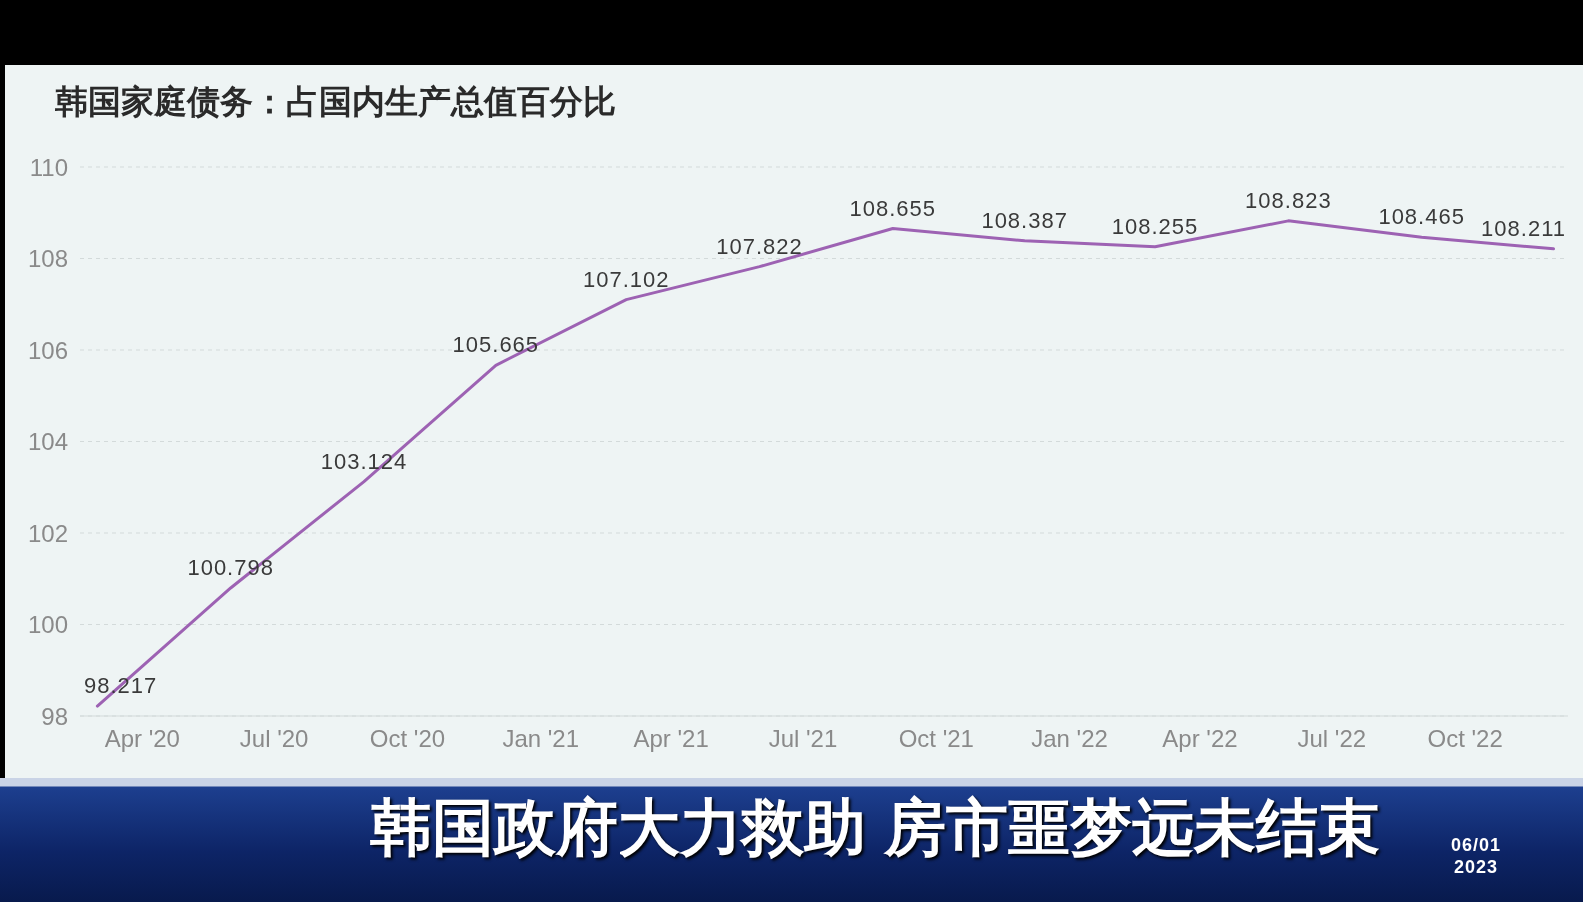  I want to click on y-tick-label: 104, so click(47, 442).